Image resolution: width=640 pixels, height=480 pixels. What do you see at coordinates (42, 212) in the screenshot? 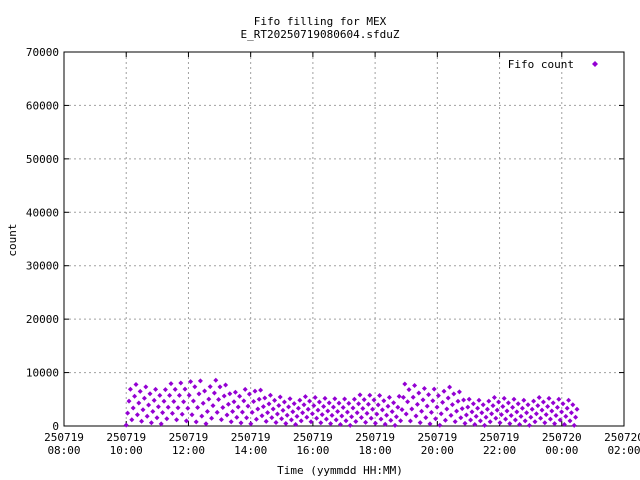
I see `y-tick-label: 40000` at bounding box center [42, 212].